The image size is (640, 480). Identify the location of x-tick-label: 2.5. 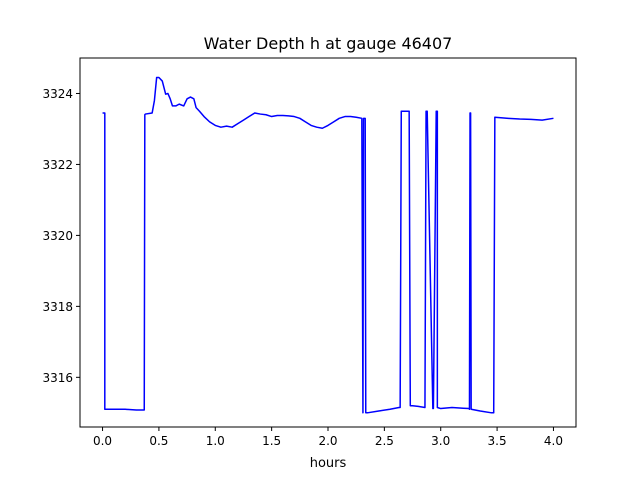
(384, 441).